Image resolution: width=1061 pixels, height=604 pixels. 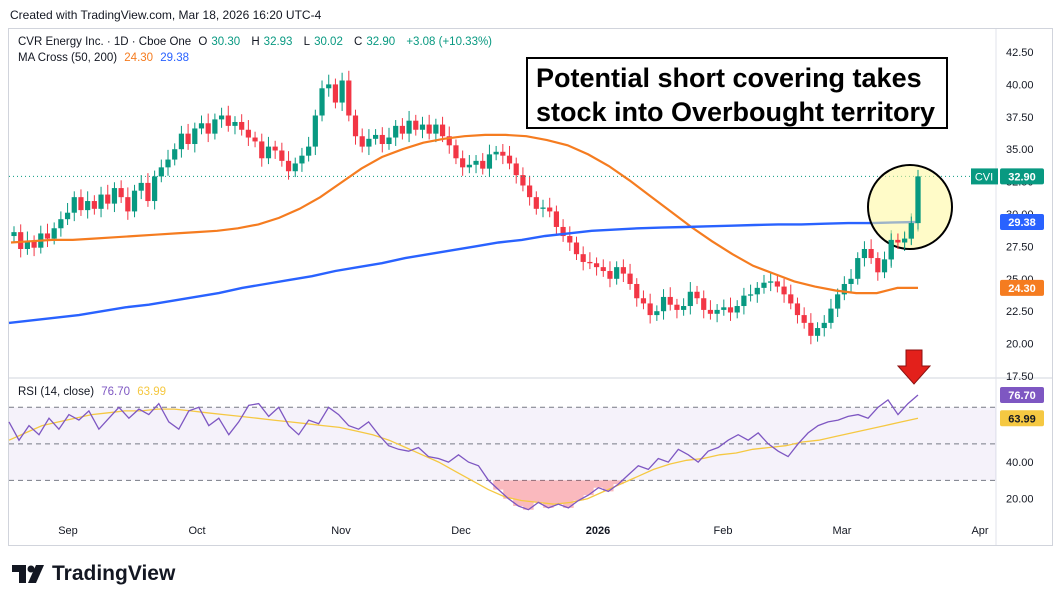 I want to click on highlight-circle, so click(x=910, y=207).